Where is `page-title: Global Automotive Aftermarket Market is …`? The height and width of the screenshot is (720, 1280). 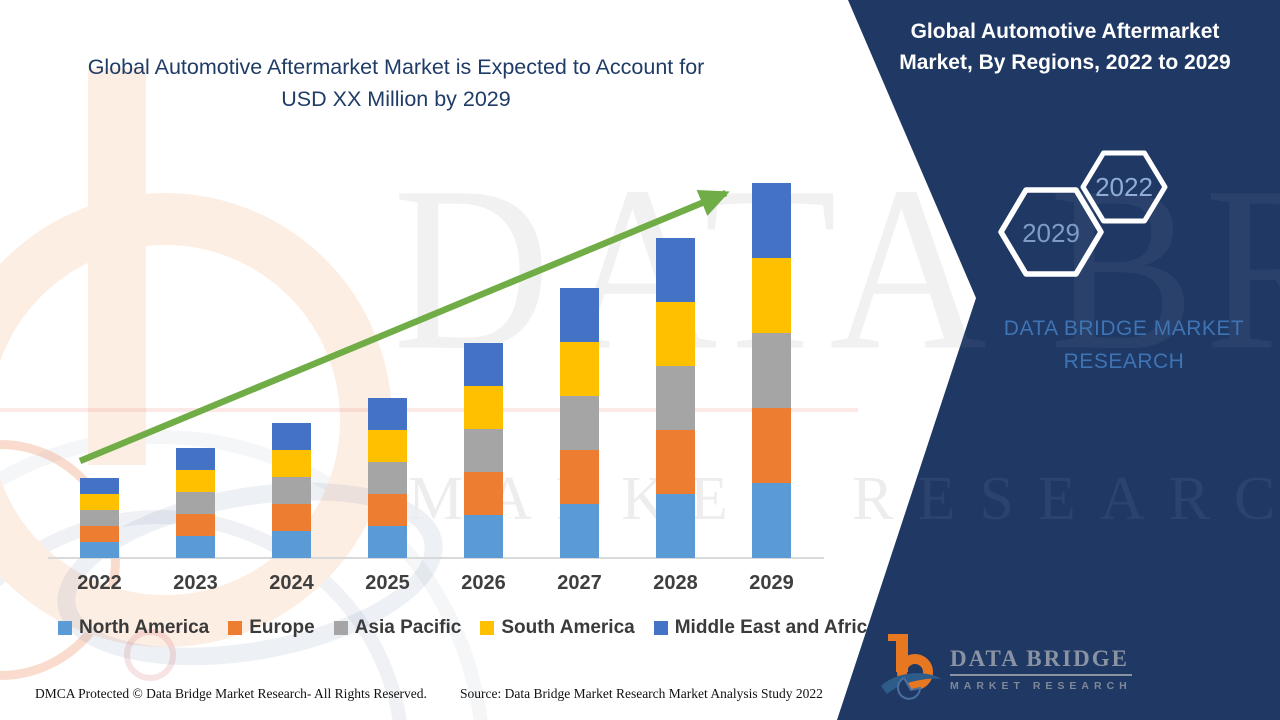
page-title: Global Automotive Aftermarket Market is … is located at coordinates (396, 83).